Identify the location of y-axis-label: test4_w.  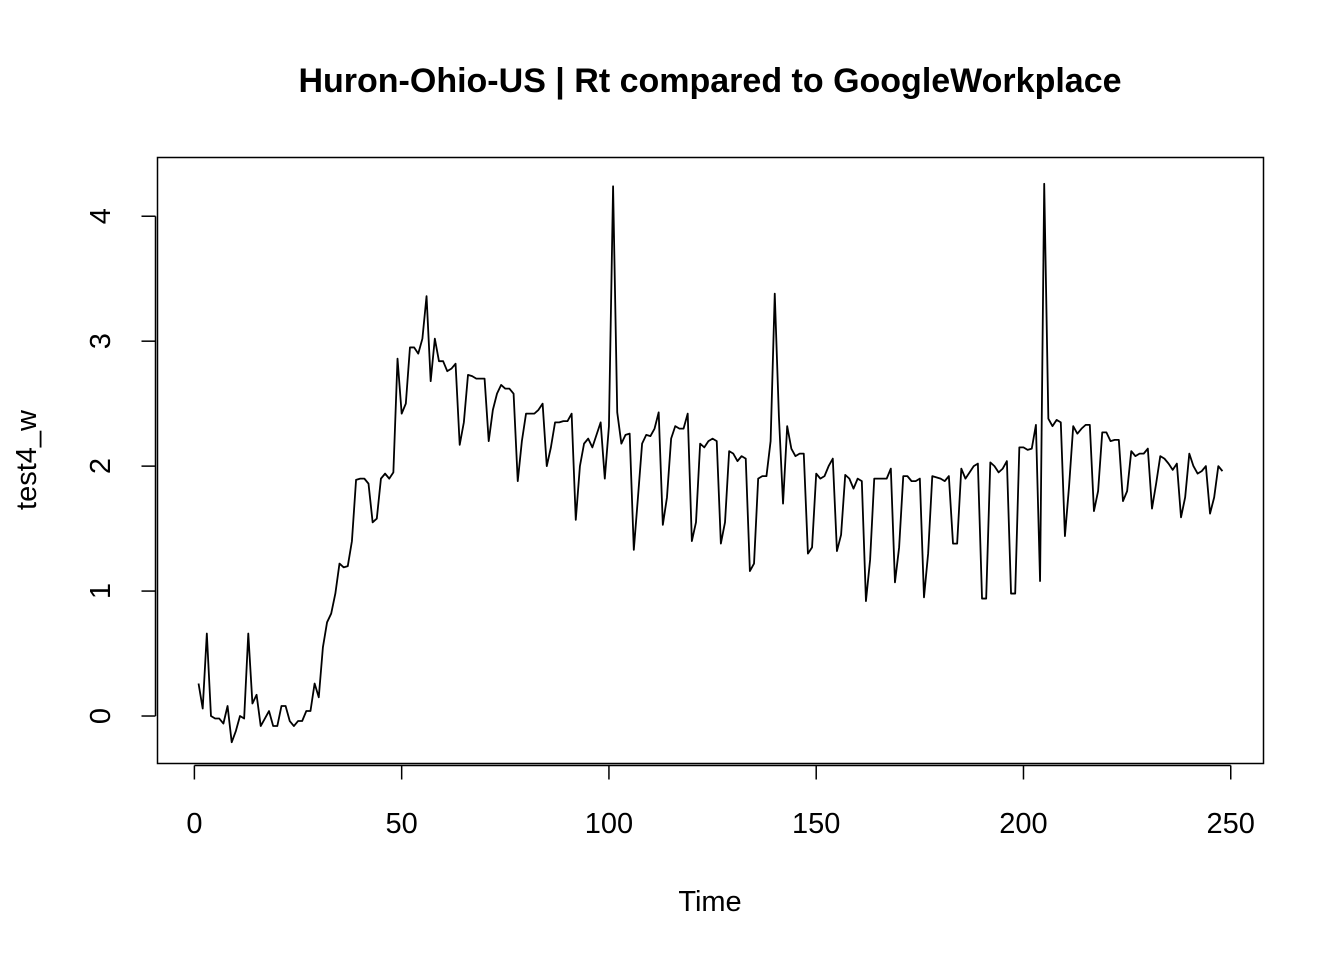
(27, 459).